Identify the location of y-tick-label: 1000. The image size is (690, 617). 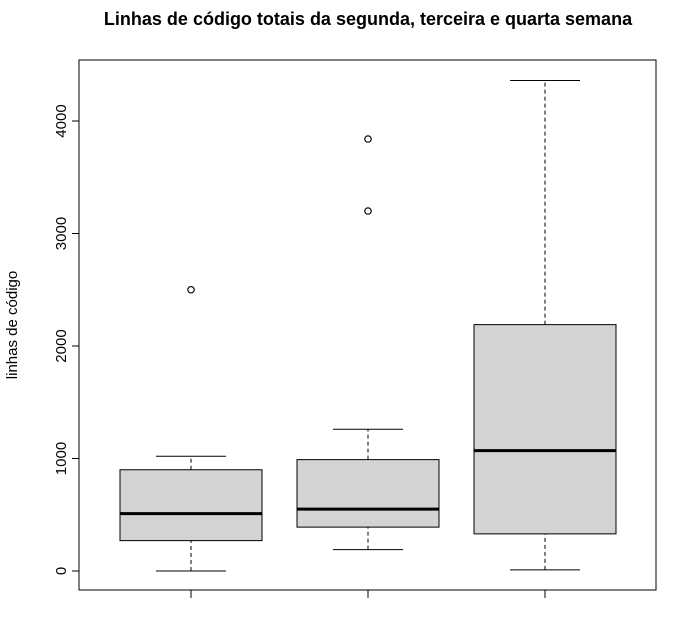
(61, 458).